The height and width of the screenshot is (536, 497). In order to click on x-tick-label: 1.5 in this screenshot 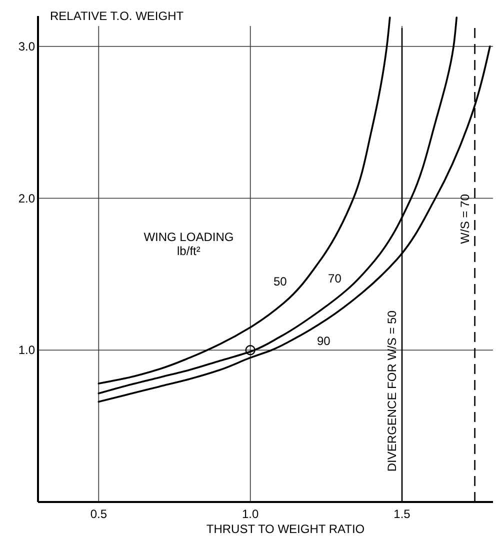, I will do `click(402, 514)`.